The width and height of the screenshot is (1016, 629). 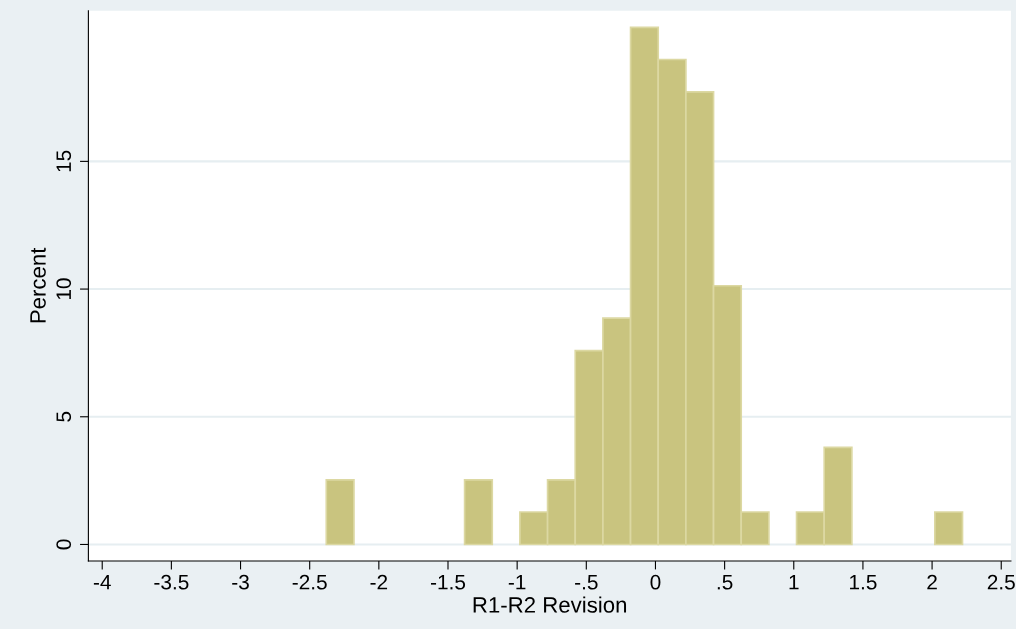 I want to click on y-tick-label: 10, so click(x=64, y=289).